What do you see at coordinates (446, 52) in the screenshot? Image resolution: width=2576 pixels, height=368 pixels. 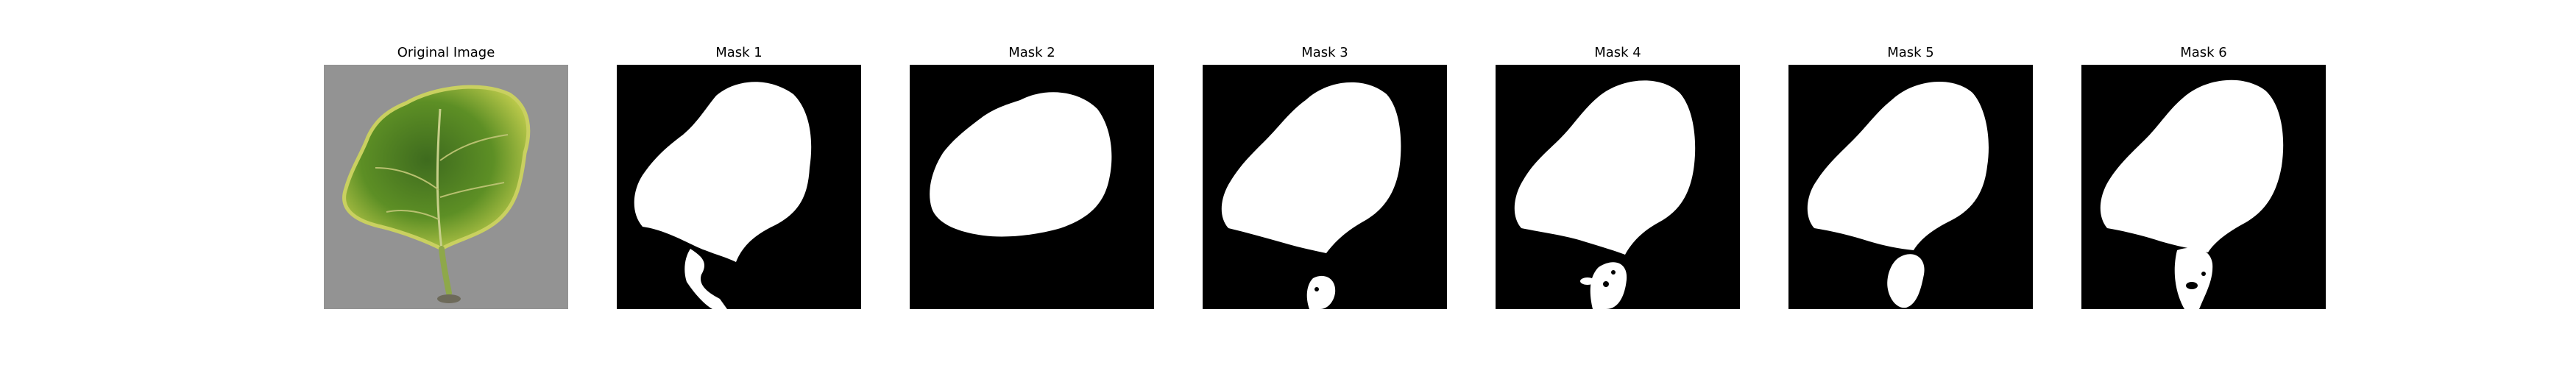 I see `panel-title: Original Image` at bounding box center [446, 52].